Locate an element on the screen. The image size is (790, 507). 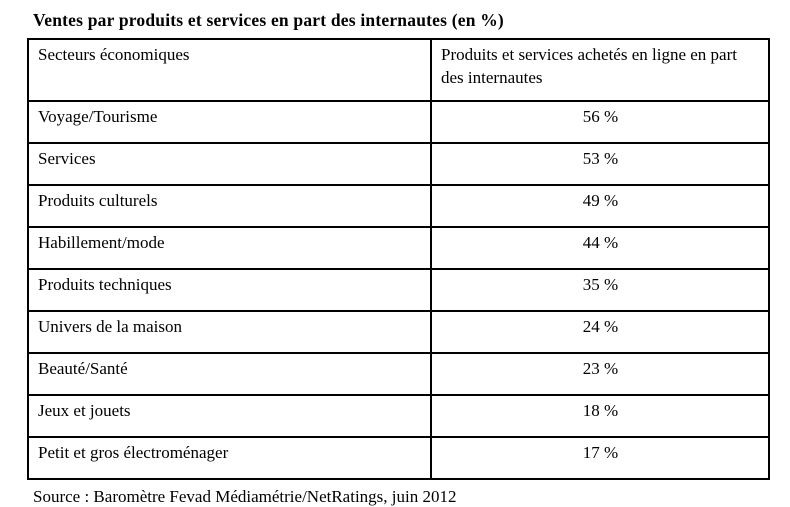
sector-cell: Beauté/Santé is located at coordinates (229, 374).